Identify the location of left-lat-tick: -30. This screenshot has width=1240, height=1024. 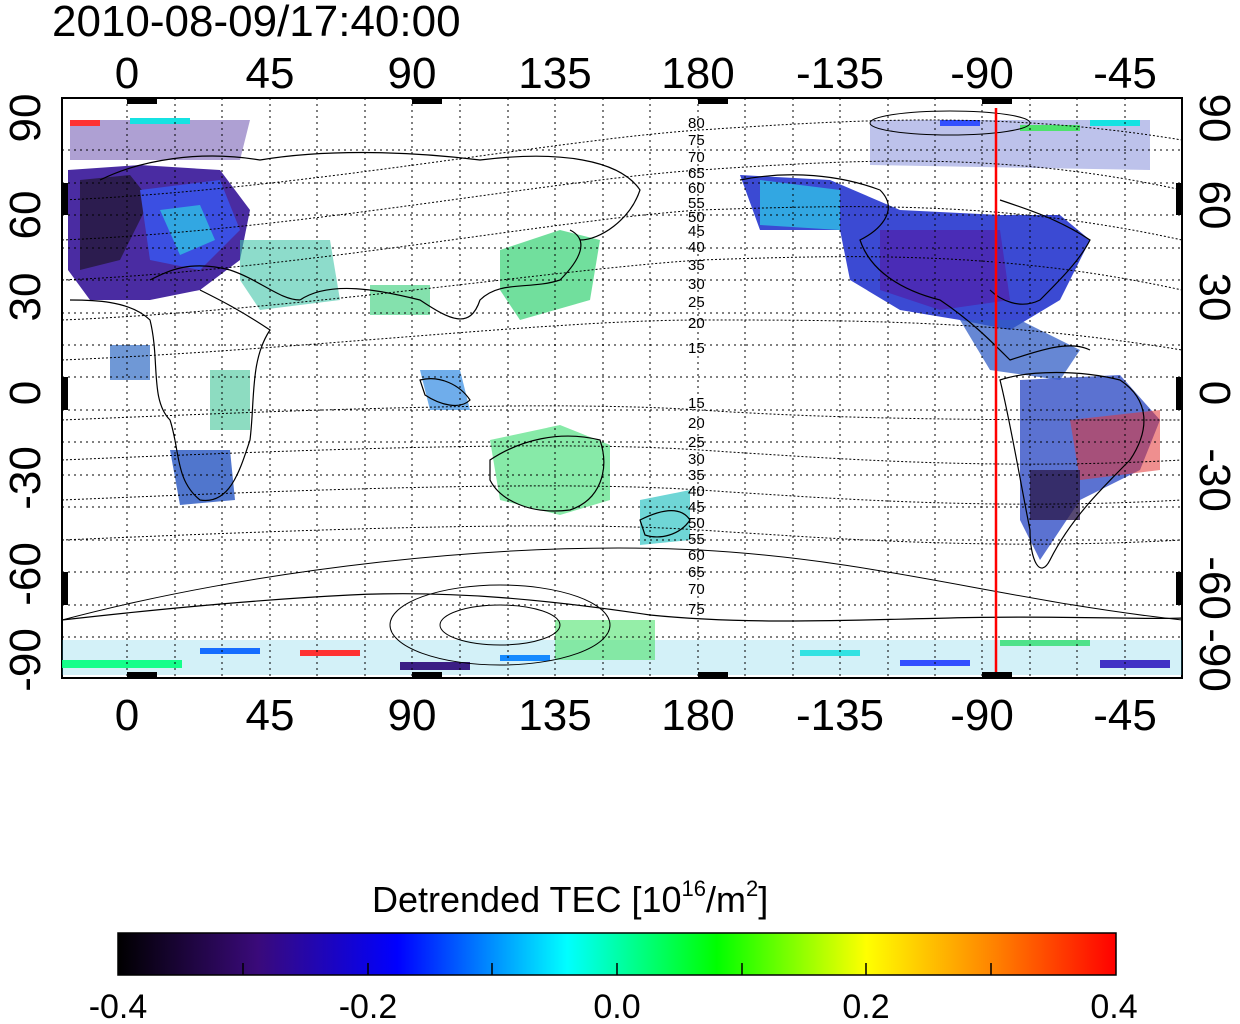
(25, 478).